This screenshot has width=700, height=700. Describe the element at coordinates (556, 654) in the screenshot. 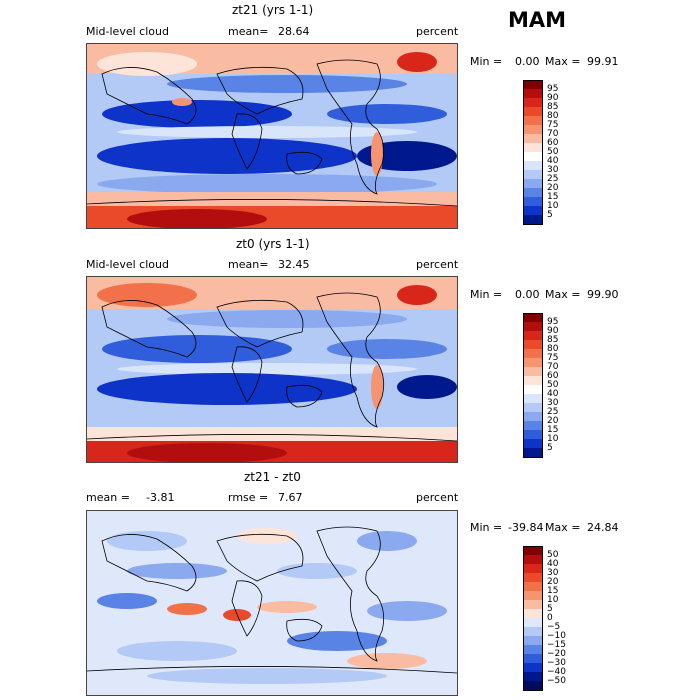

I see `colorbar-tick-label: −20` at that location.